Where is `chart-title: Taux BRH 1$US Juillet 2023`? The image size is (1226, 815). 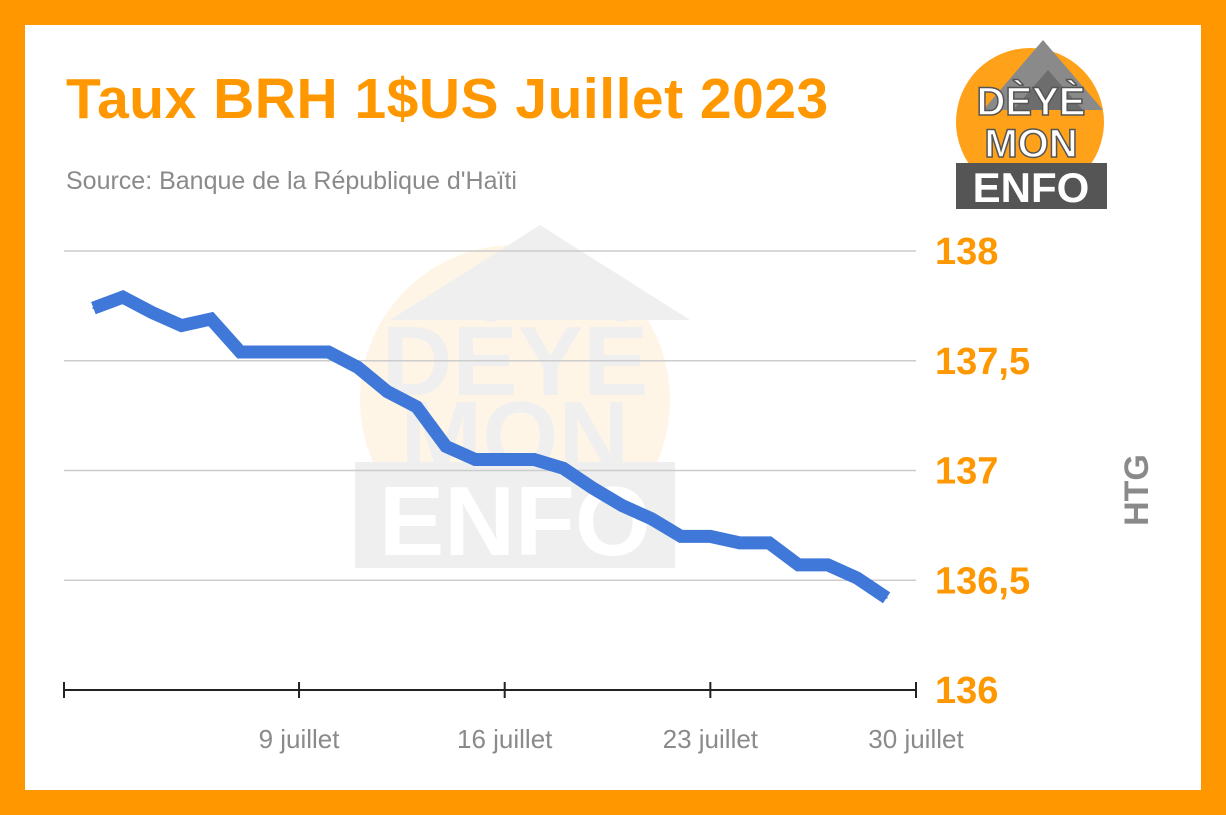 chart-title: Taux BRH 1$US Juillet 2023 is located at coordinates (447, 99).